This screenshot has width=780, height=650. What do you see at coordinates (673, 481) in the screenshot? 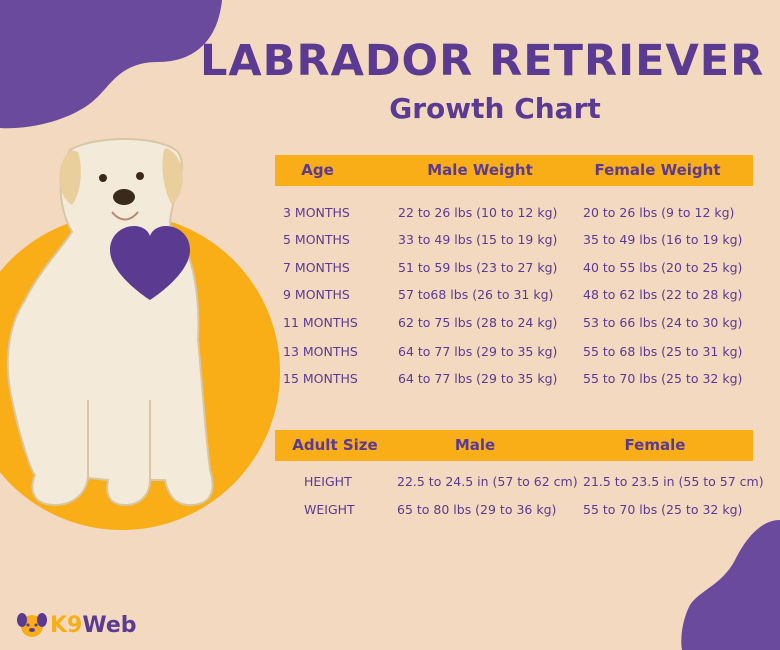
I see `adult-female-cell: 21.5 to 23.5 in (55 to 57 cm)` at bounding box center [673, 481].